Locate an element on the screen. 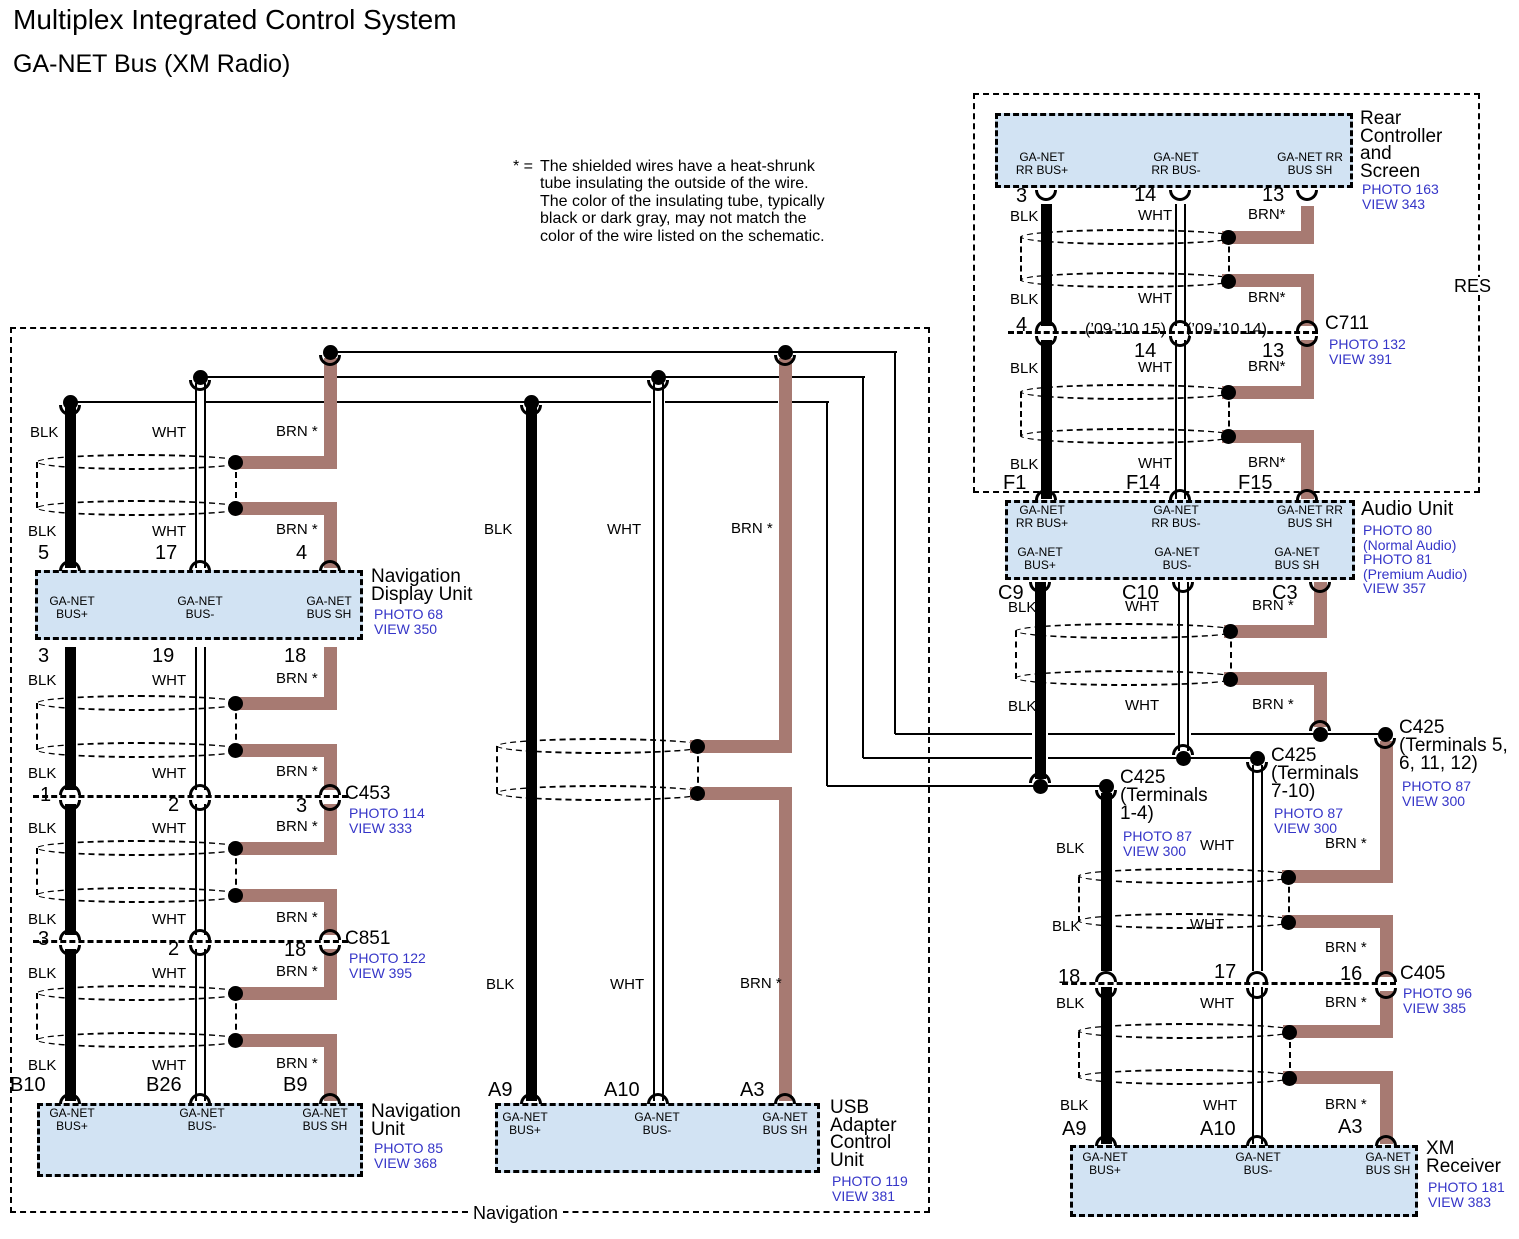 This screenshot has height=1239, width=1519. terminal-label: GA-NET BUS SH is located at coordinates (1297, 558).